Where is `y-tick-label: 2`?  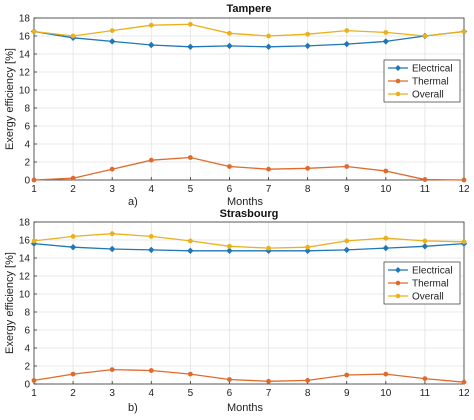 y-tick-label: 2 is located at coordinates (27, 163).